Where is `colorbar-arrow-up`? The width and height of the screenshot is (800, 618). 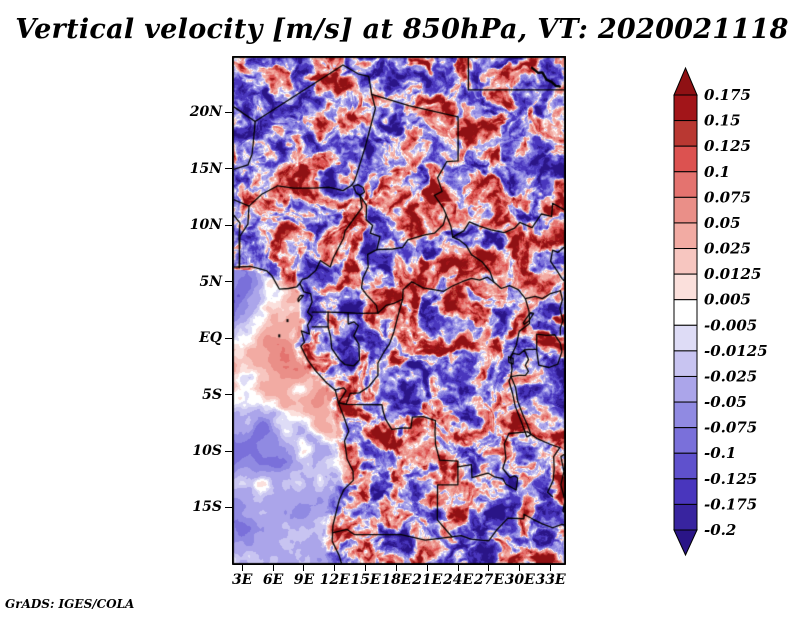 colorbar-arrow-up is located at coordinates (685, 81).